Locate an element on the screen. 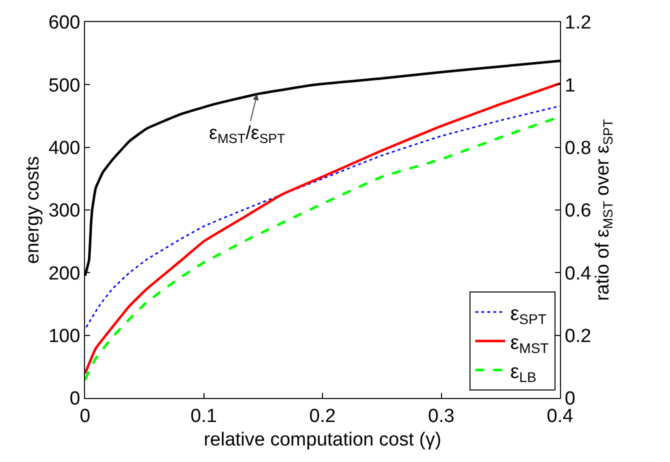 The image size is (670, 462). y2-tick-label: 1.2 is located at coordinates (578, 23).